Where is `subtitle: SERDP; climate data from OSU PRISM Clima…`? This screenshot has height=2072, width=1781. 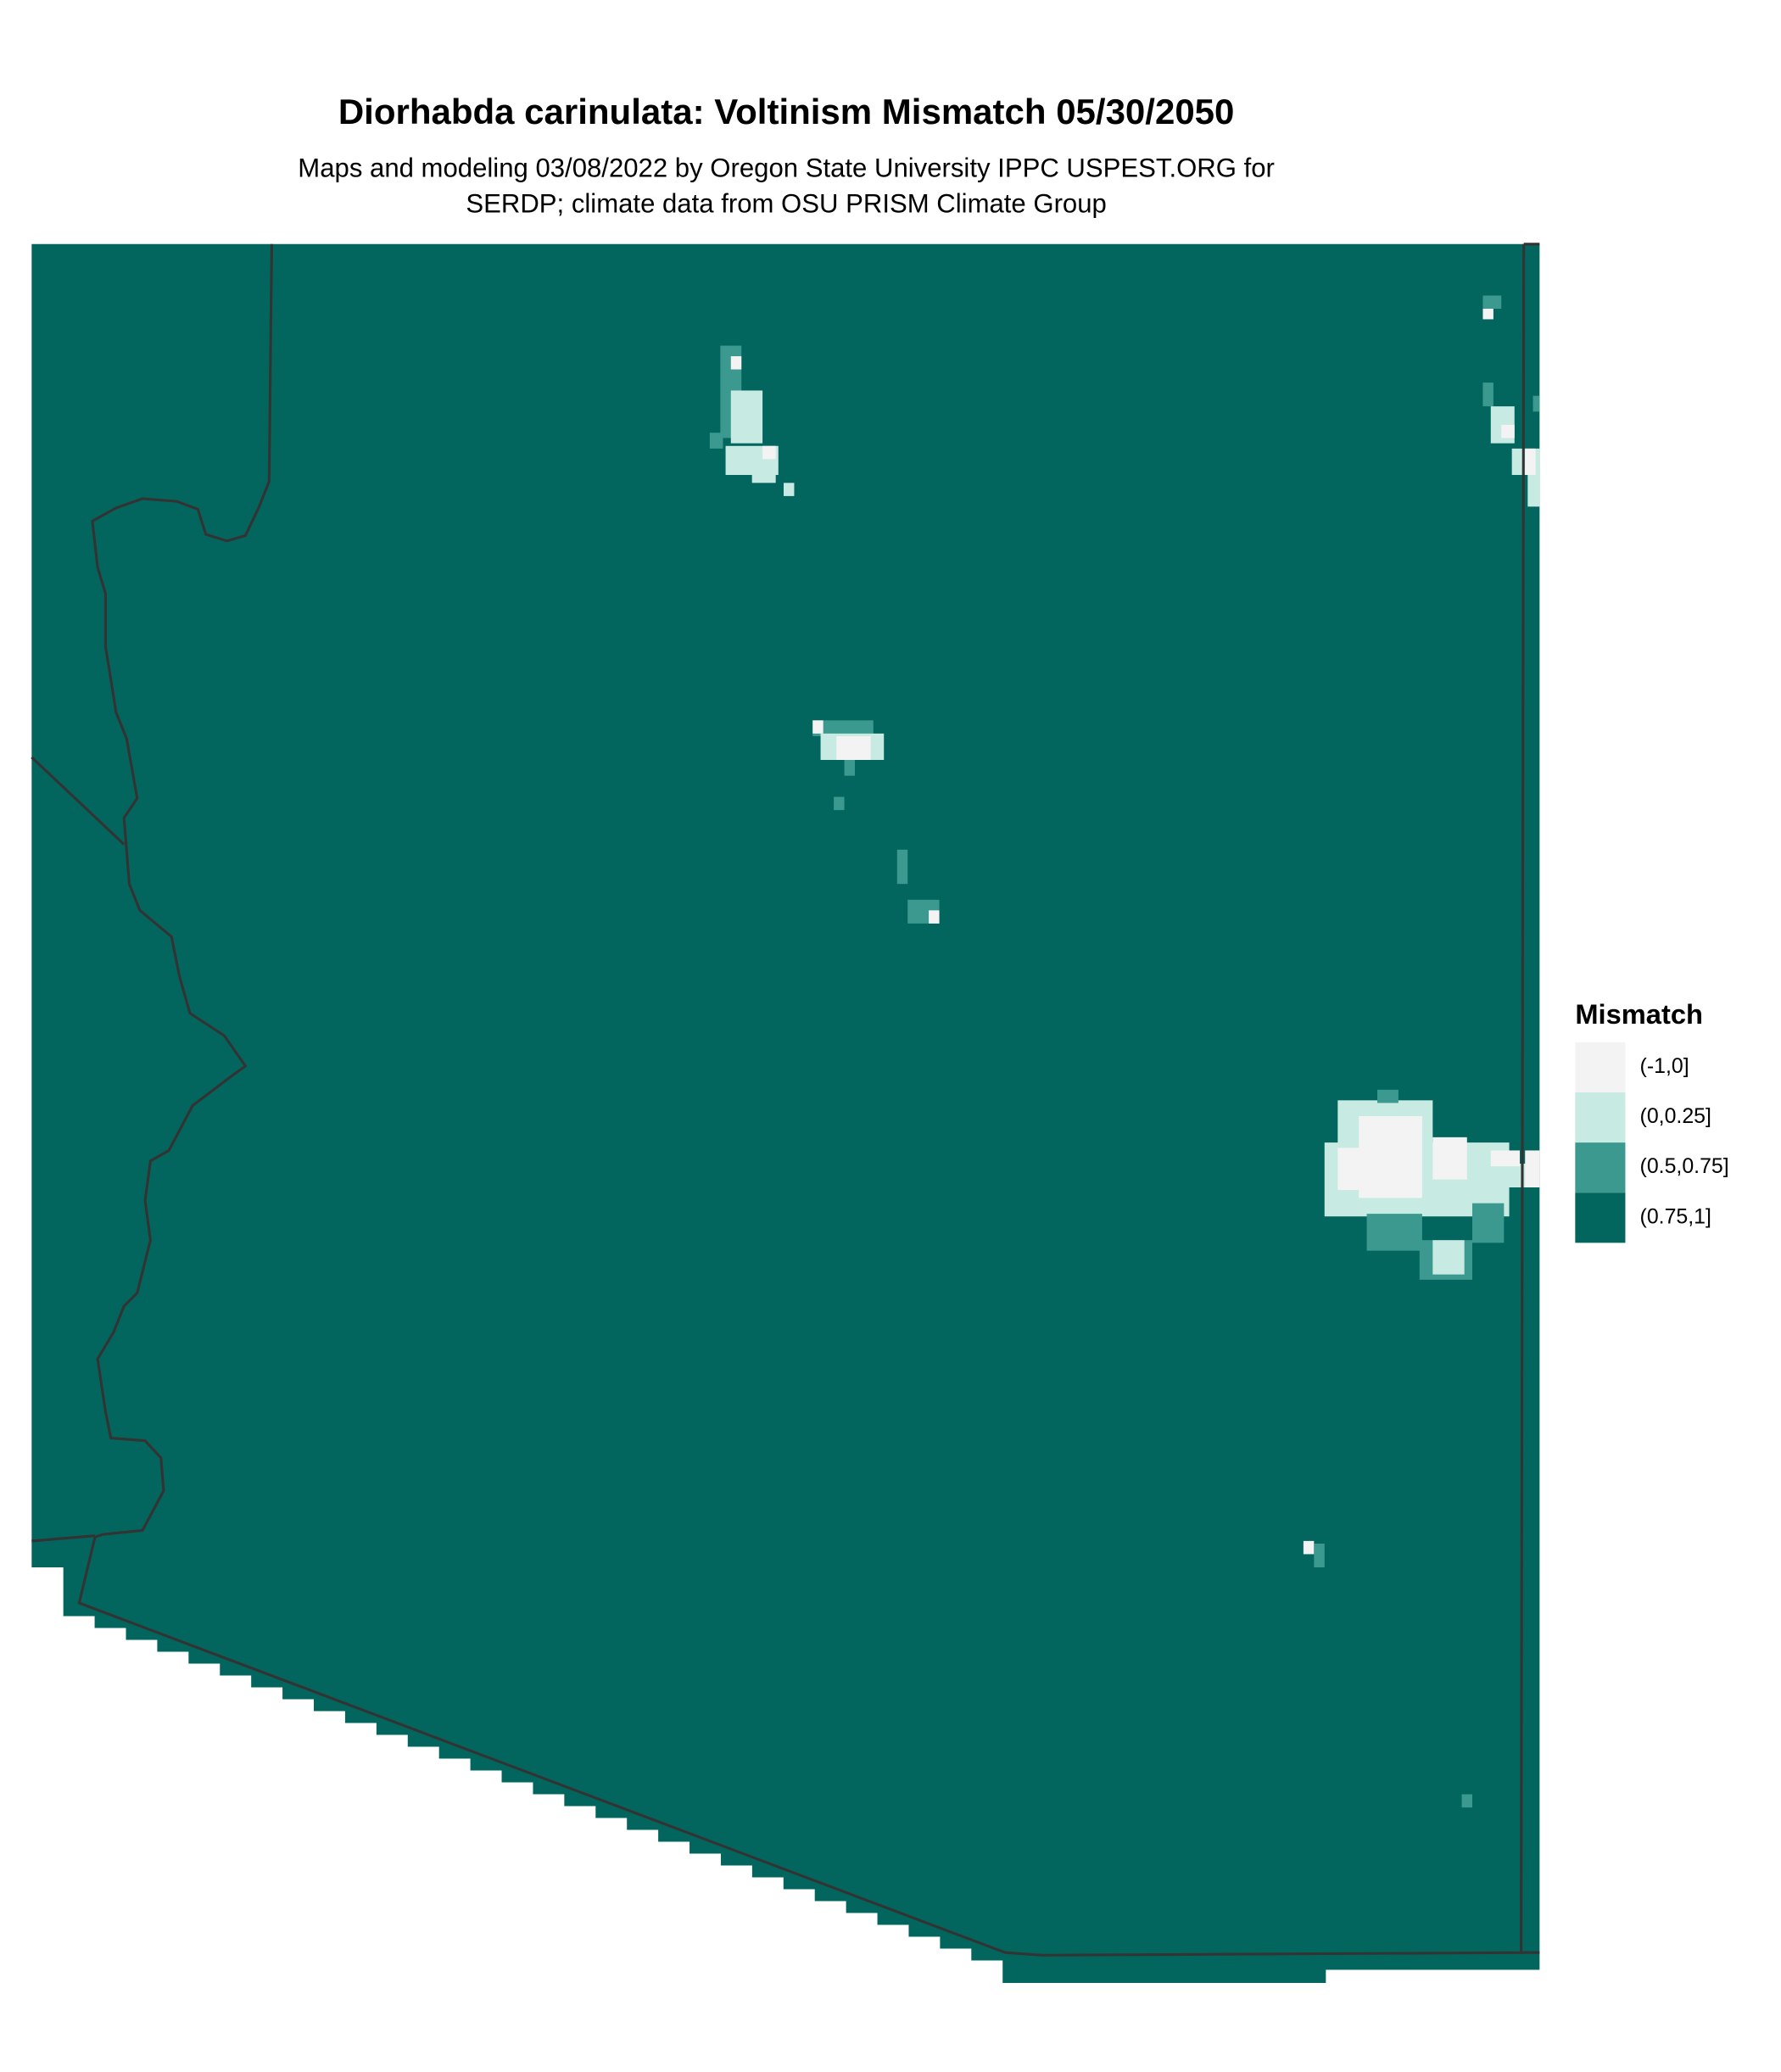 subtitle: SERDP; climate data from OSU PRISM Clima… is located at coordinates (786, 203).